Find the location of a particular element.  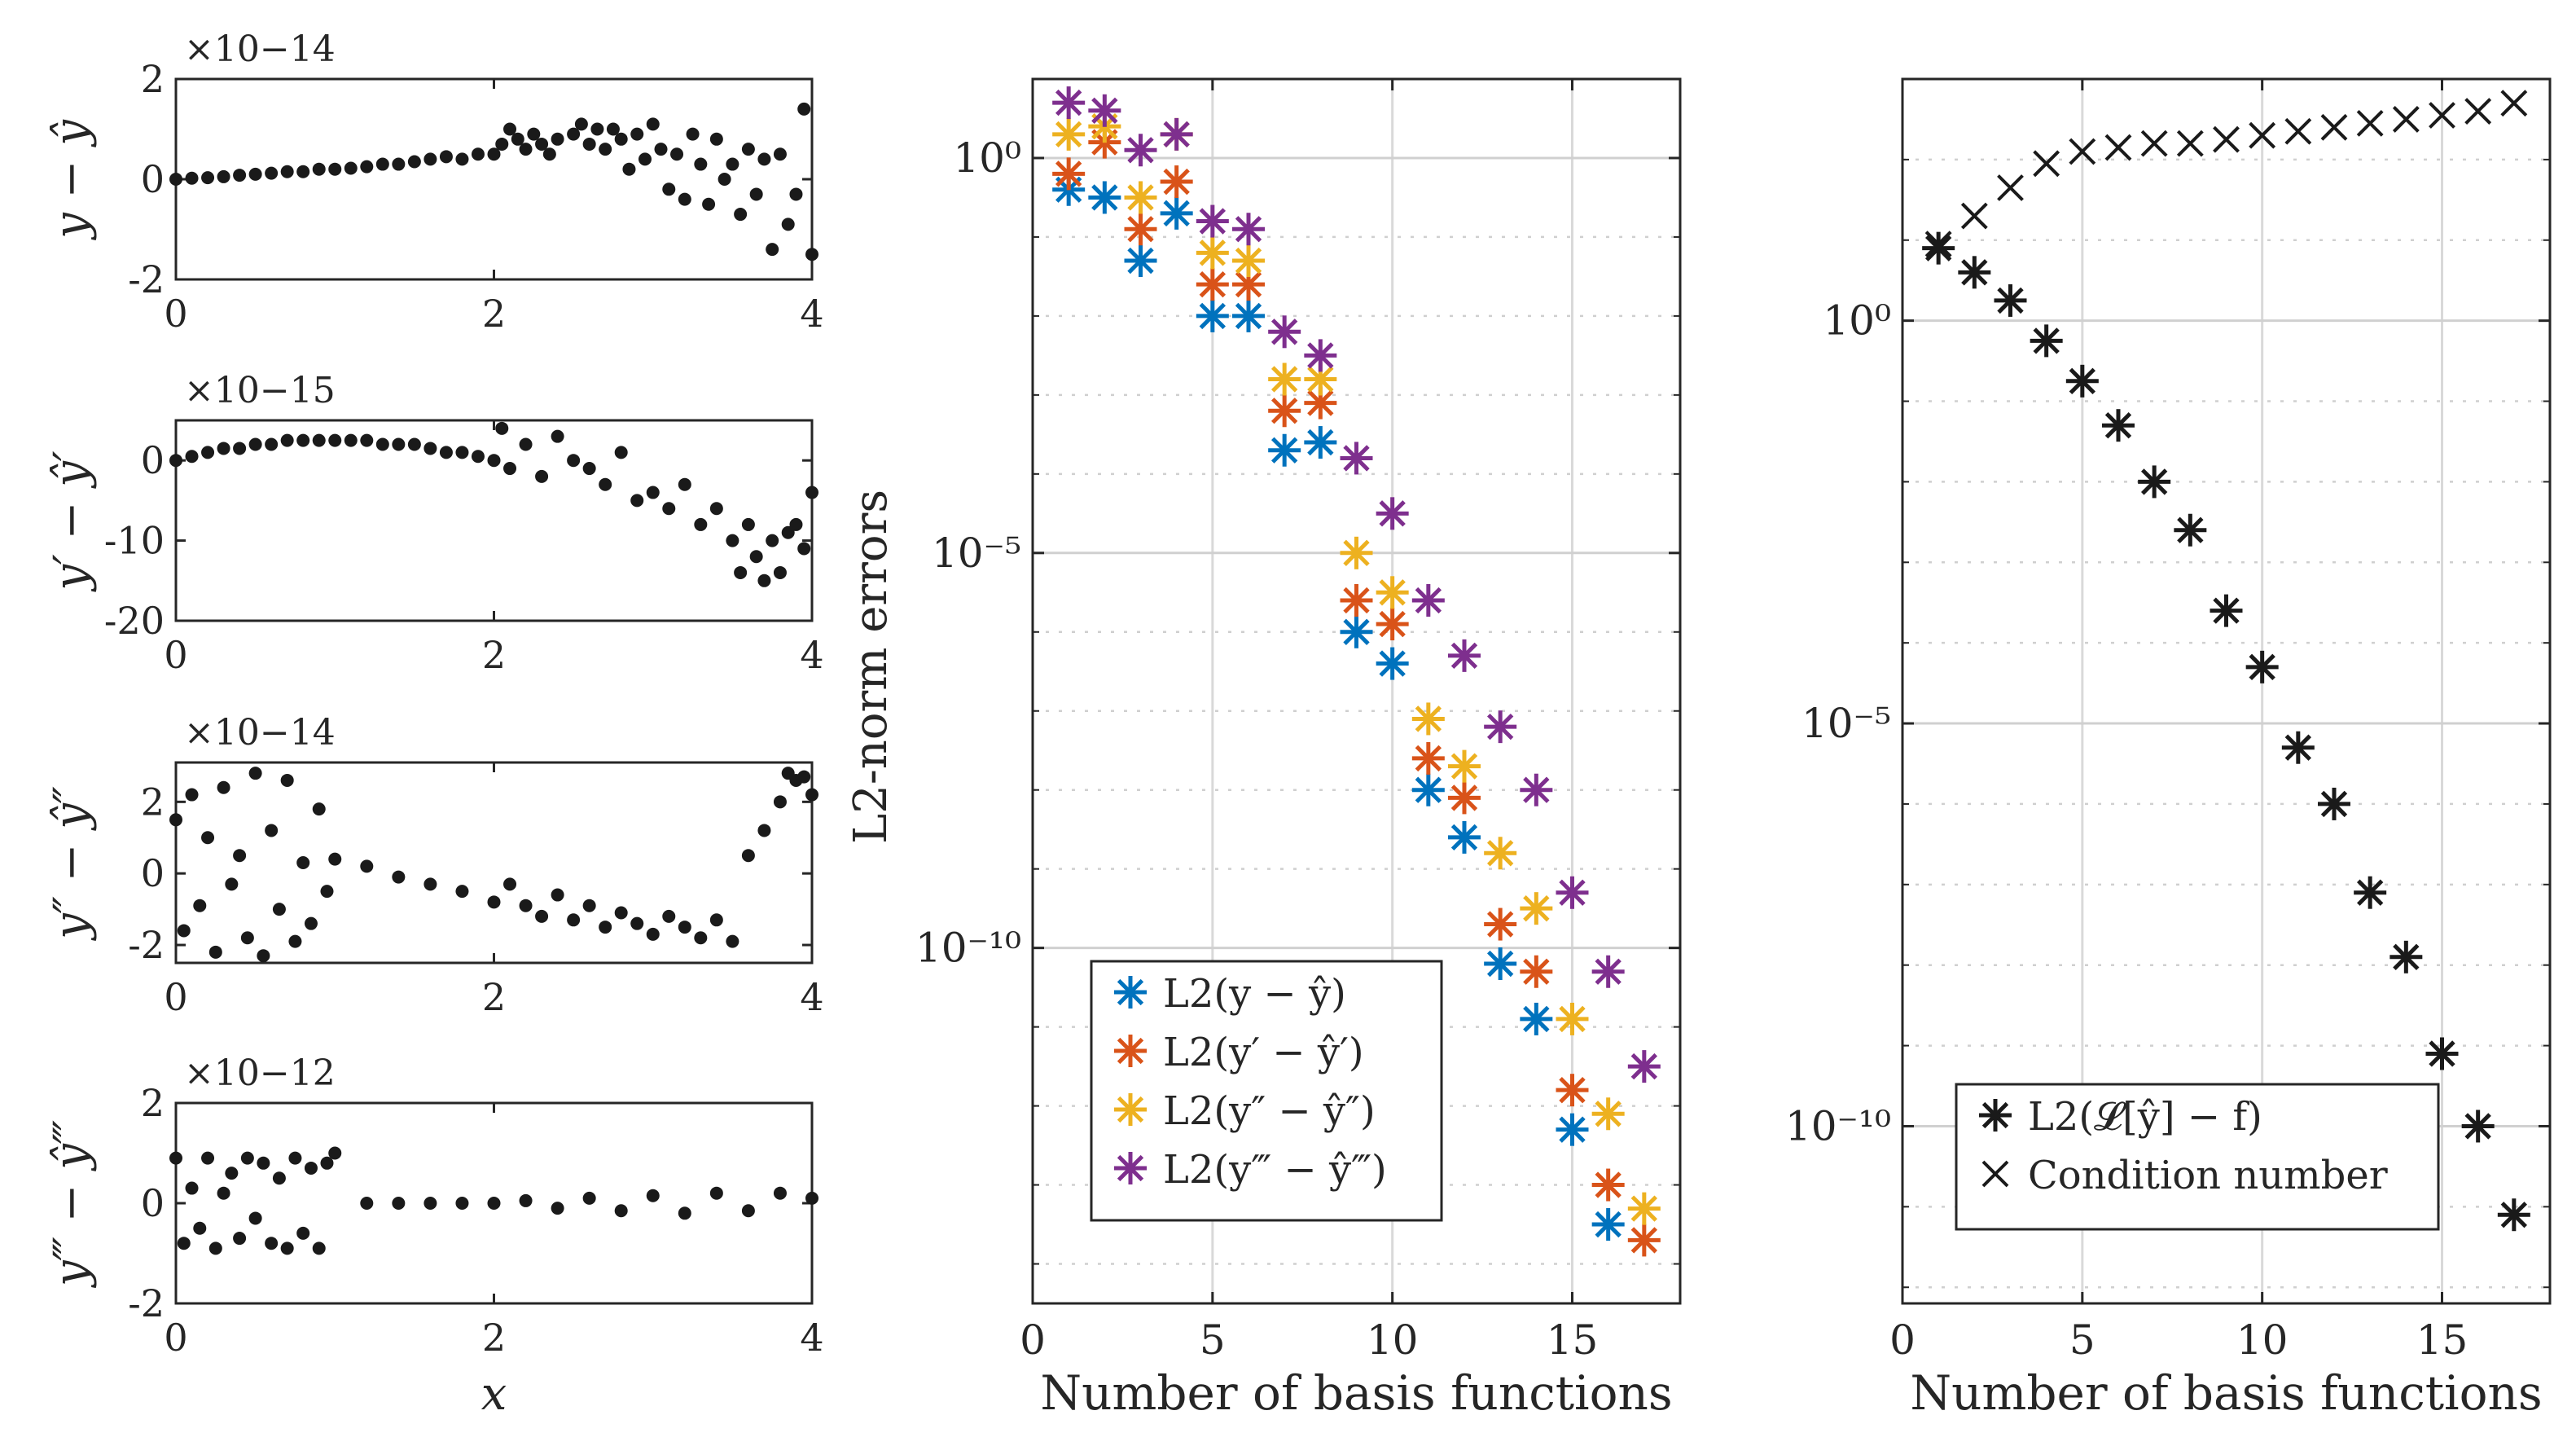

exponent-label: ×10−14 is located at coordinates (260, 49).